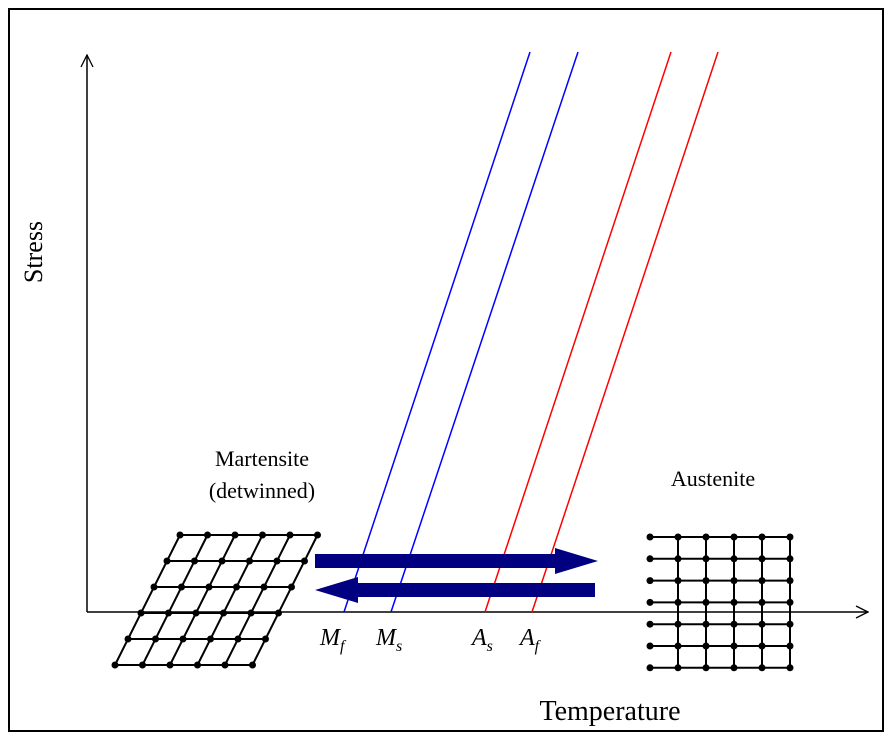 The width and height of the screenshot is (893, 738). What do you see at coordinates (33, 252) in the screenshot?
I see `y-axis-label: Stress` at bounding box center [33, 252].